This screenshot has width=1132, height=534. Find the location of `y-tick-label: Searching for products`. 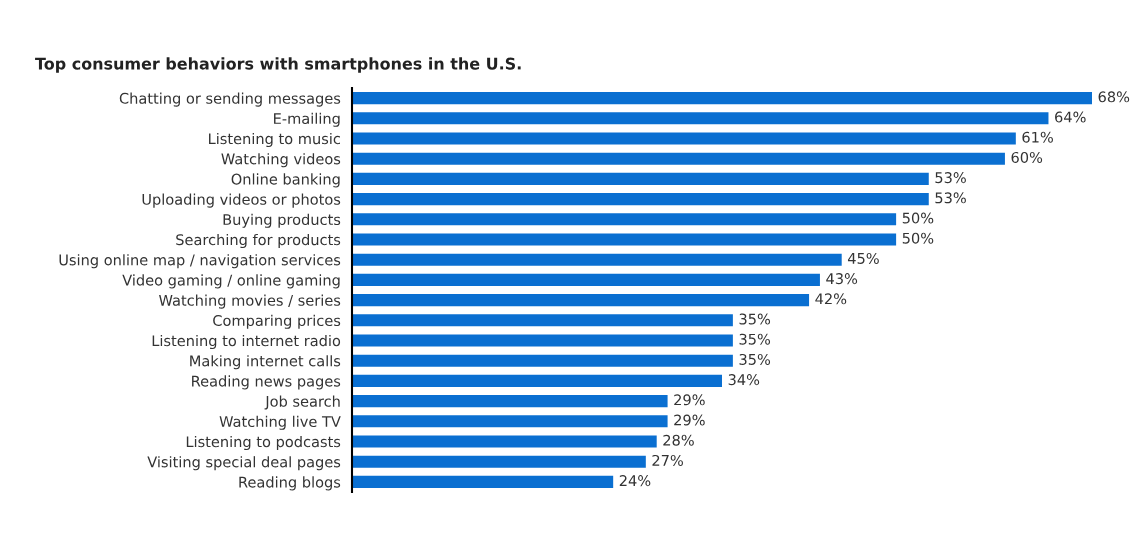

y-tick-label: Searching for products is located at coordinates (258, 241).